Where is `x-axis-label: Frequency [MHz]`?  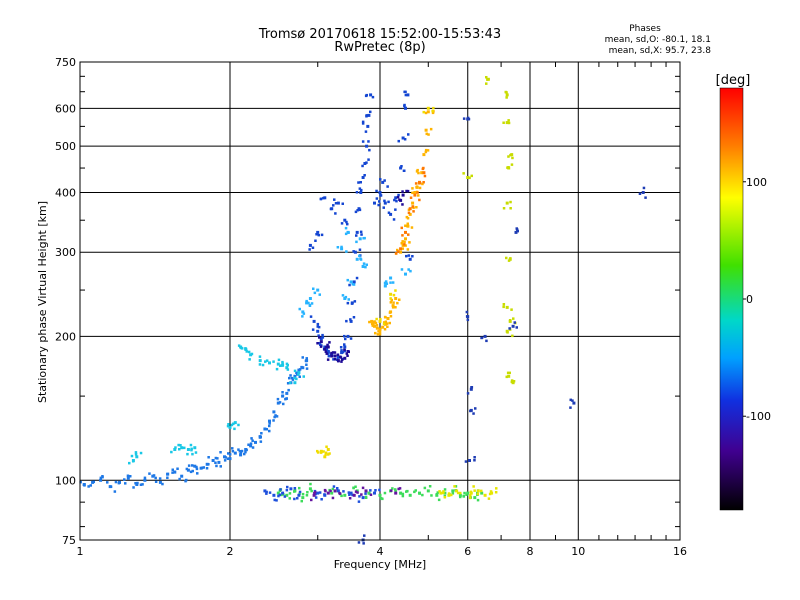 x-axis-label: Frequency [MHz] is located at coordinates (380, 564).